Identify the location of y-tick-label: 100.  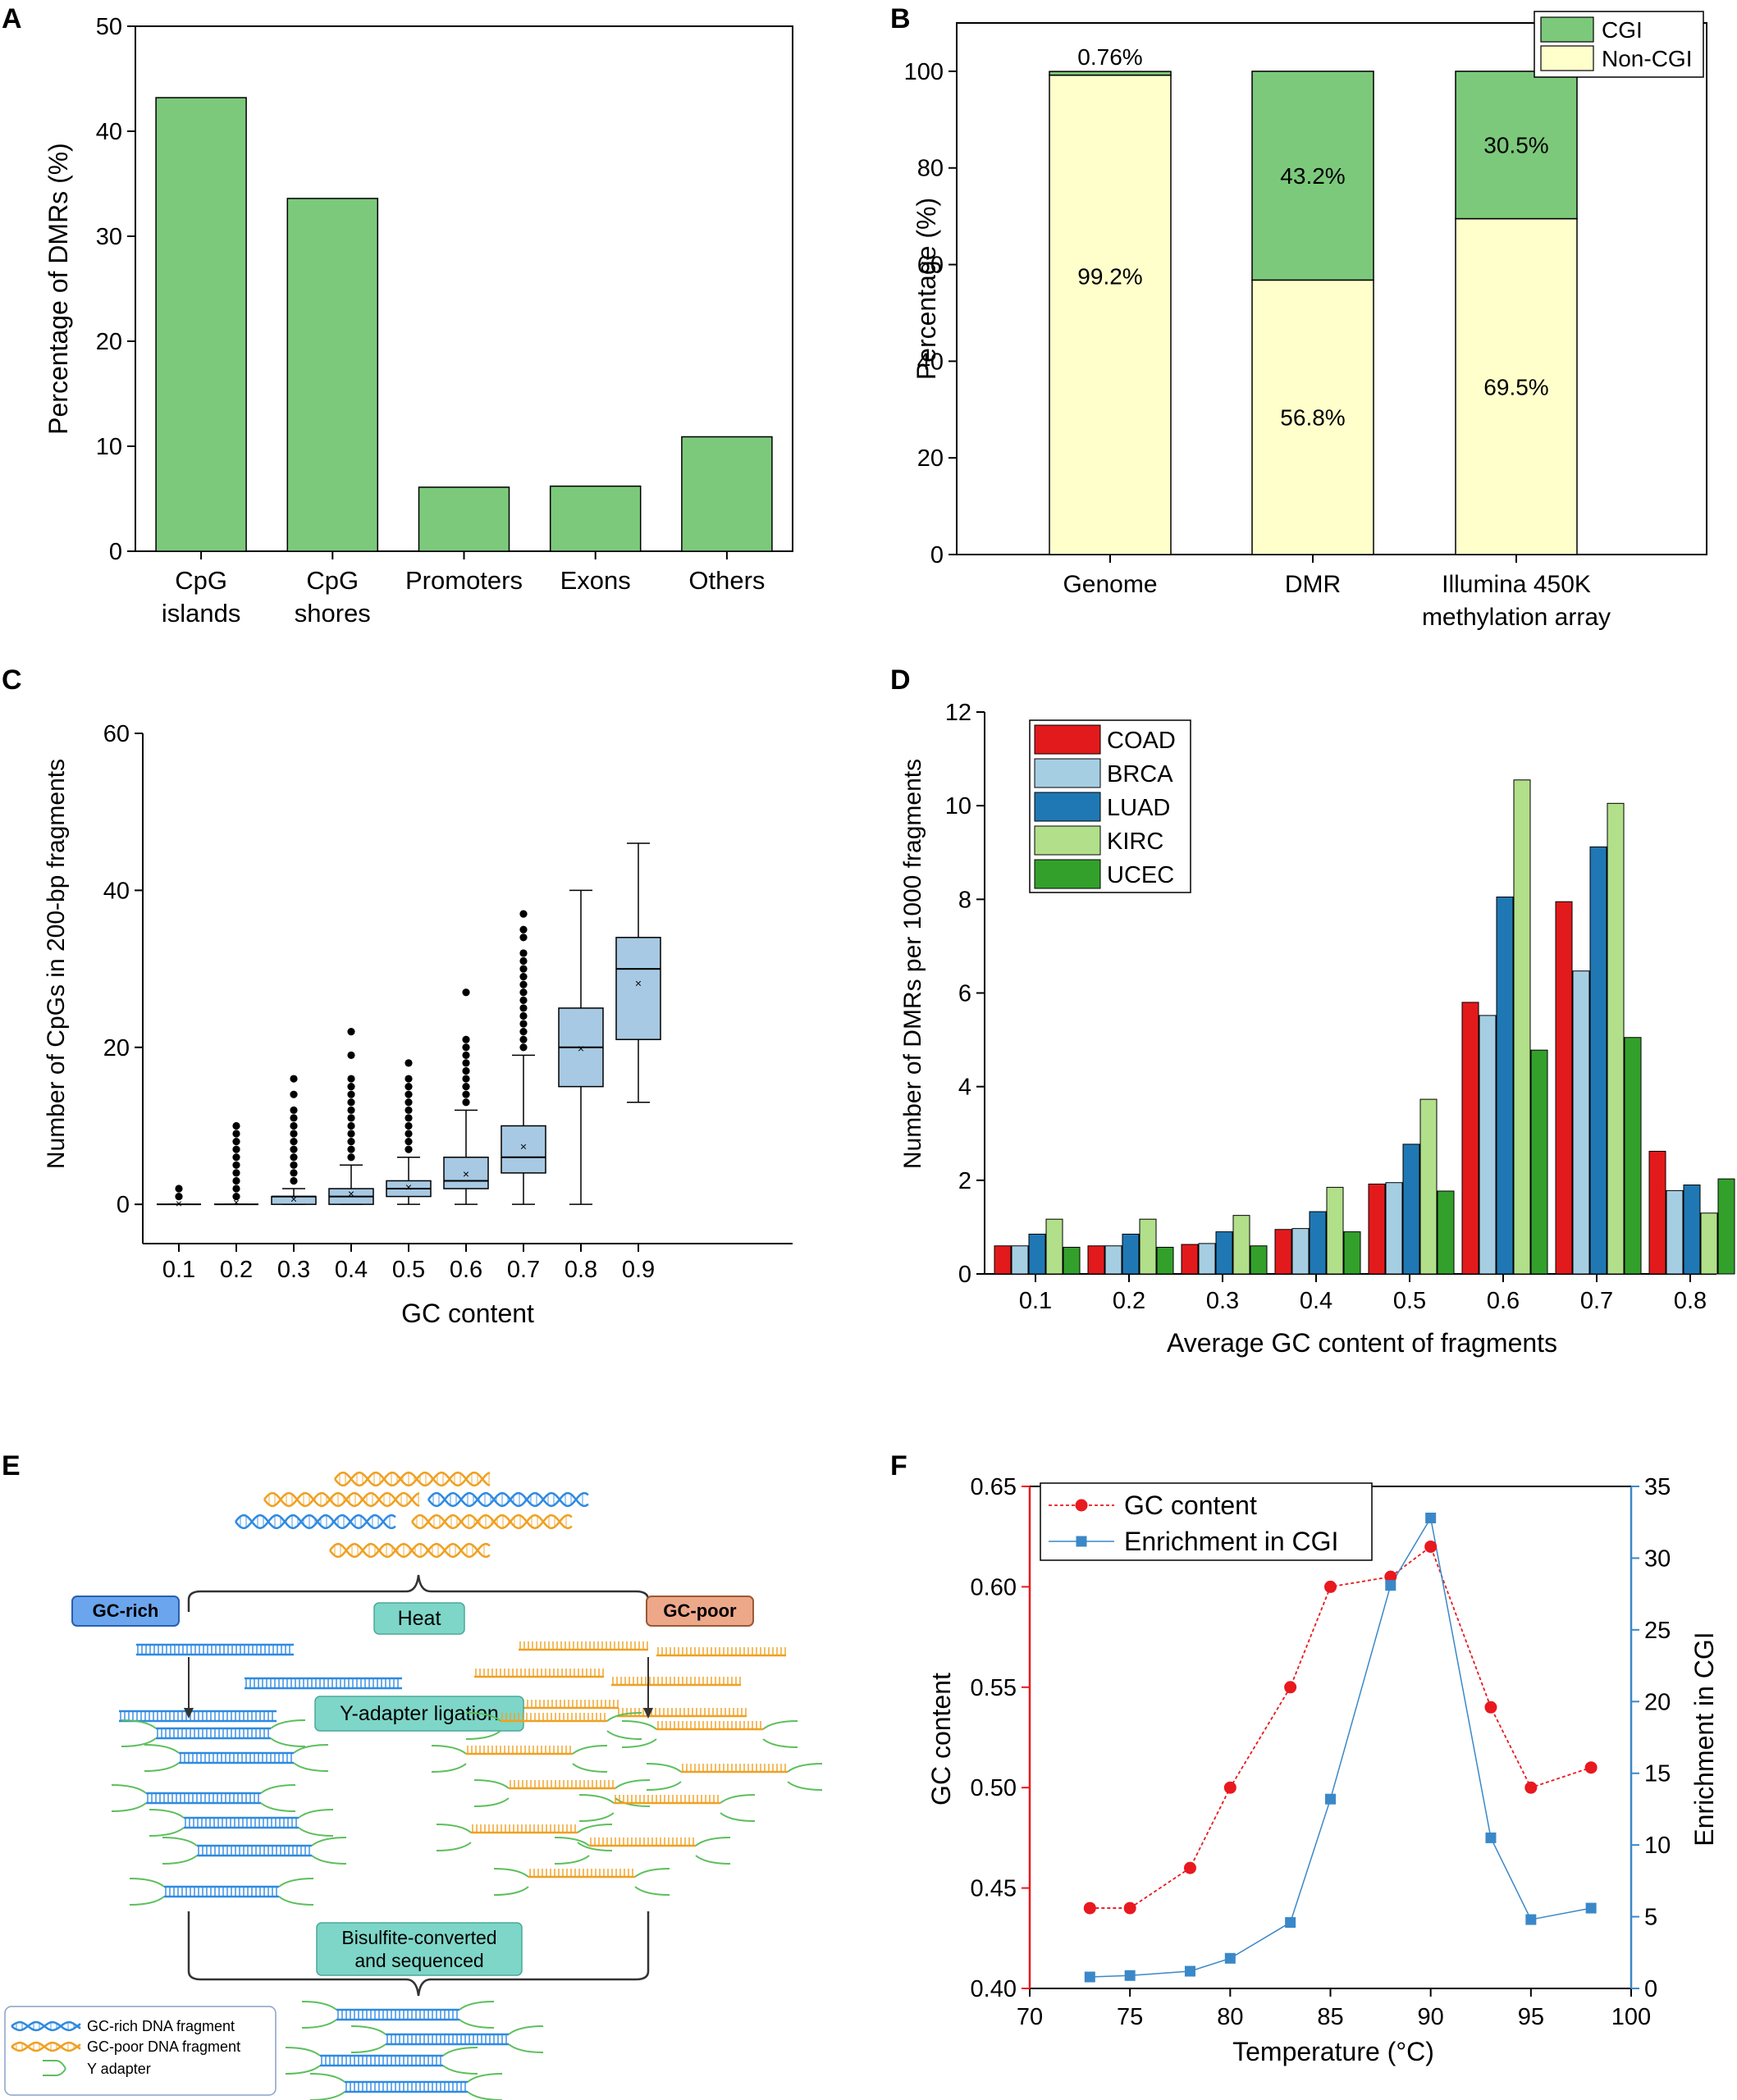
(924, 72).